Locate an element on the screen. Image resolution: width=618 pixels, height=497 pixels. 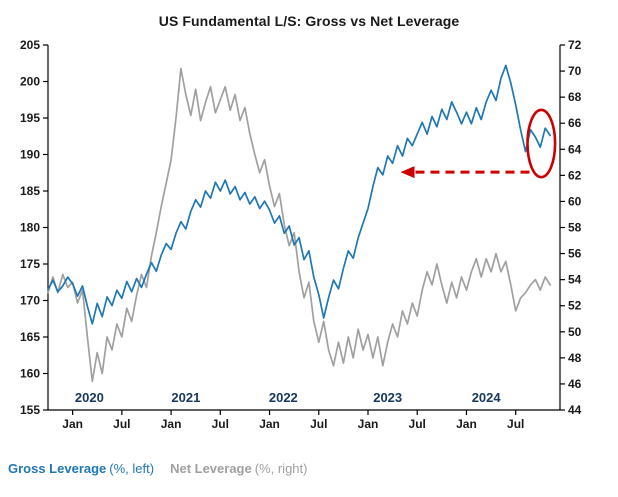
legend-gross-name: Gross Leverage is located at coordinates (57, 468).